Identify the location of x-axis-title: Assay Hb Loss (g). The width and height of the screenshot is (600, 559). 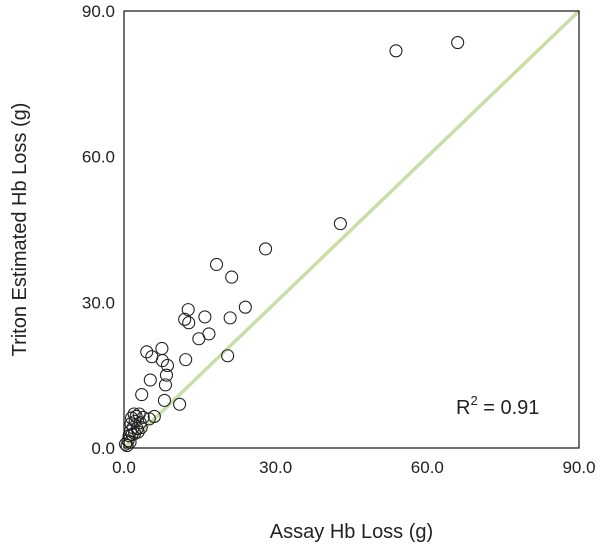
(351, 532).